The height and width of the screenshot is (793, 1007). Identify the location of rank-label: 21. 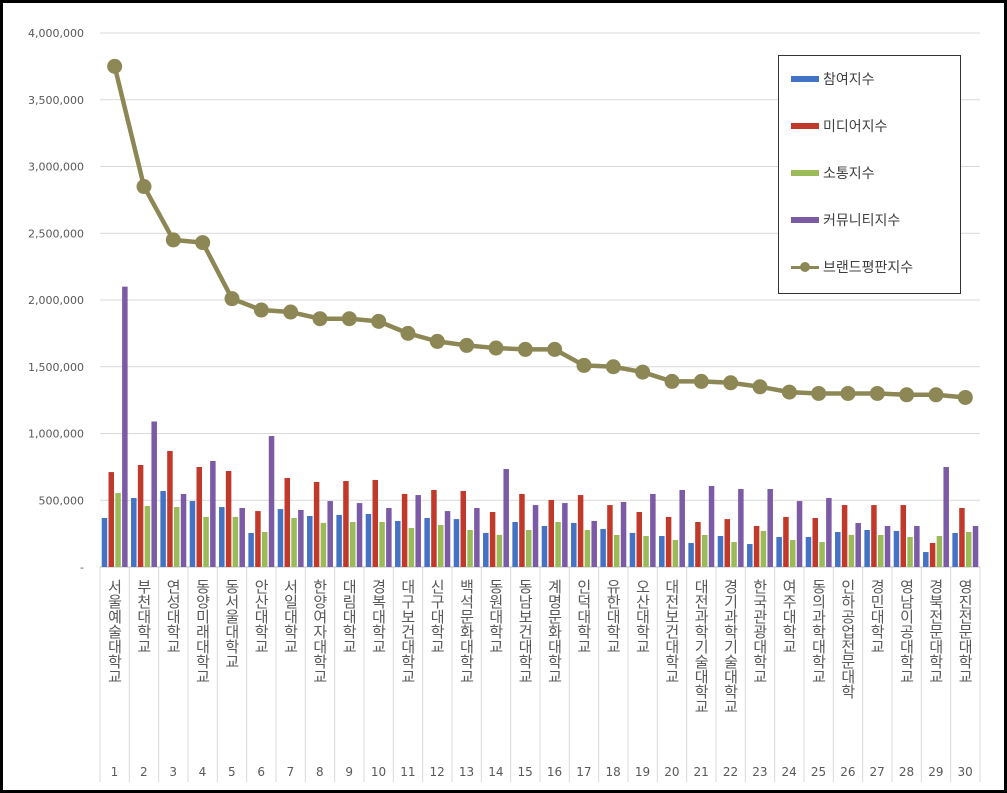
(701, 772).